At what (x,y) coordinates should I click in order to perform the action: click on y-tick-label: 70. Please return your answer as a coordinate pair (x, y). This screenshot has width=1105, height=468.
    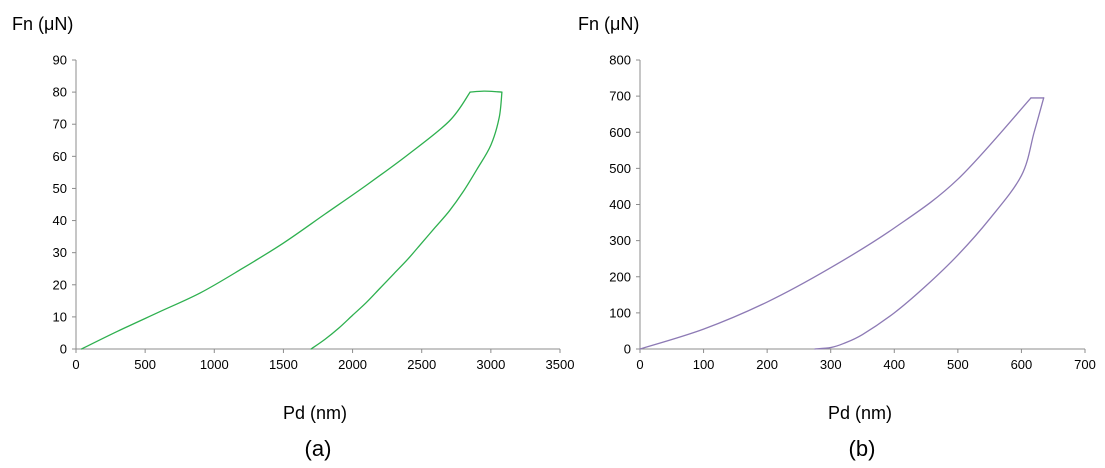
    Looking at the image, I should click on (60, 124).